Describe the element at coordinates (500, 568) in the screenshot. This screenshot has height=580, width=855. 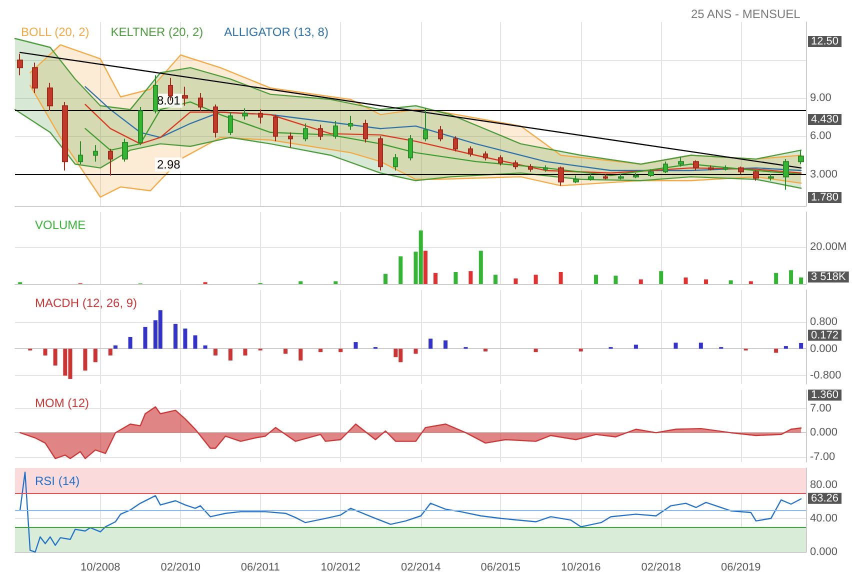
I see `x-tick-label: 06/2015` at that location.